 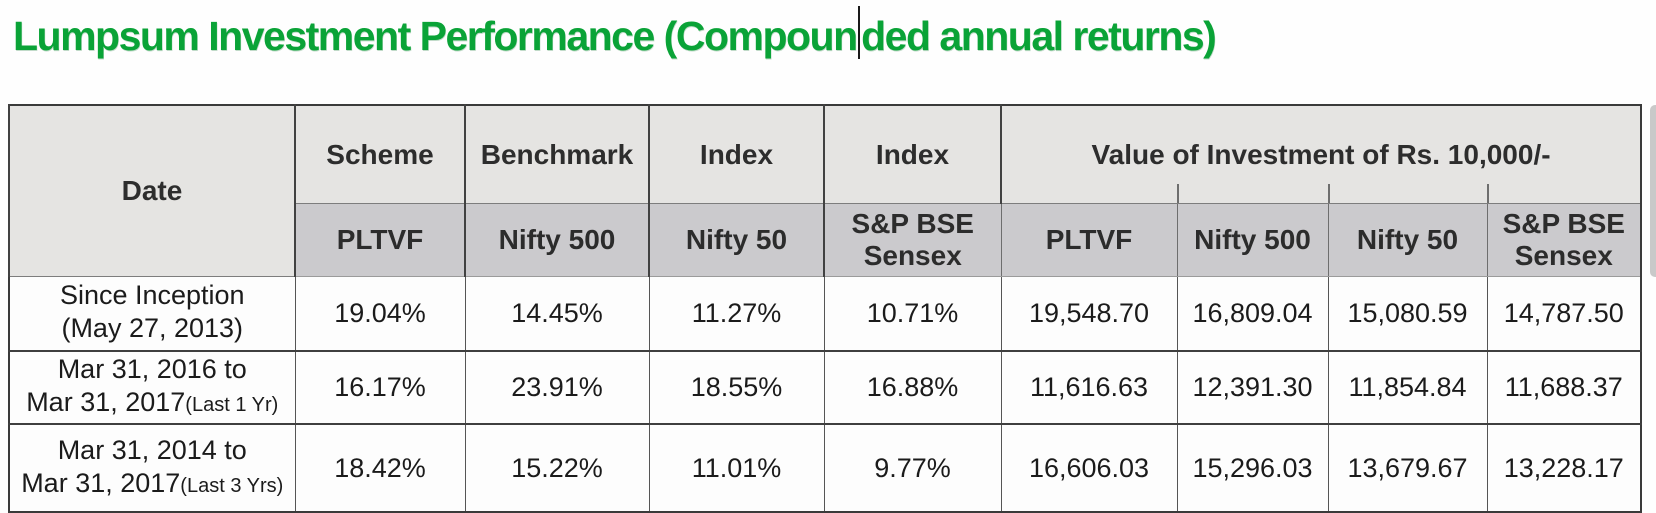 I want to click on cell-benchmark-return: 15.22%, so click(x=556, y=467).